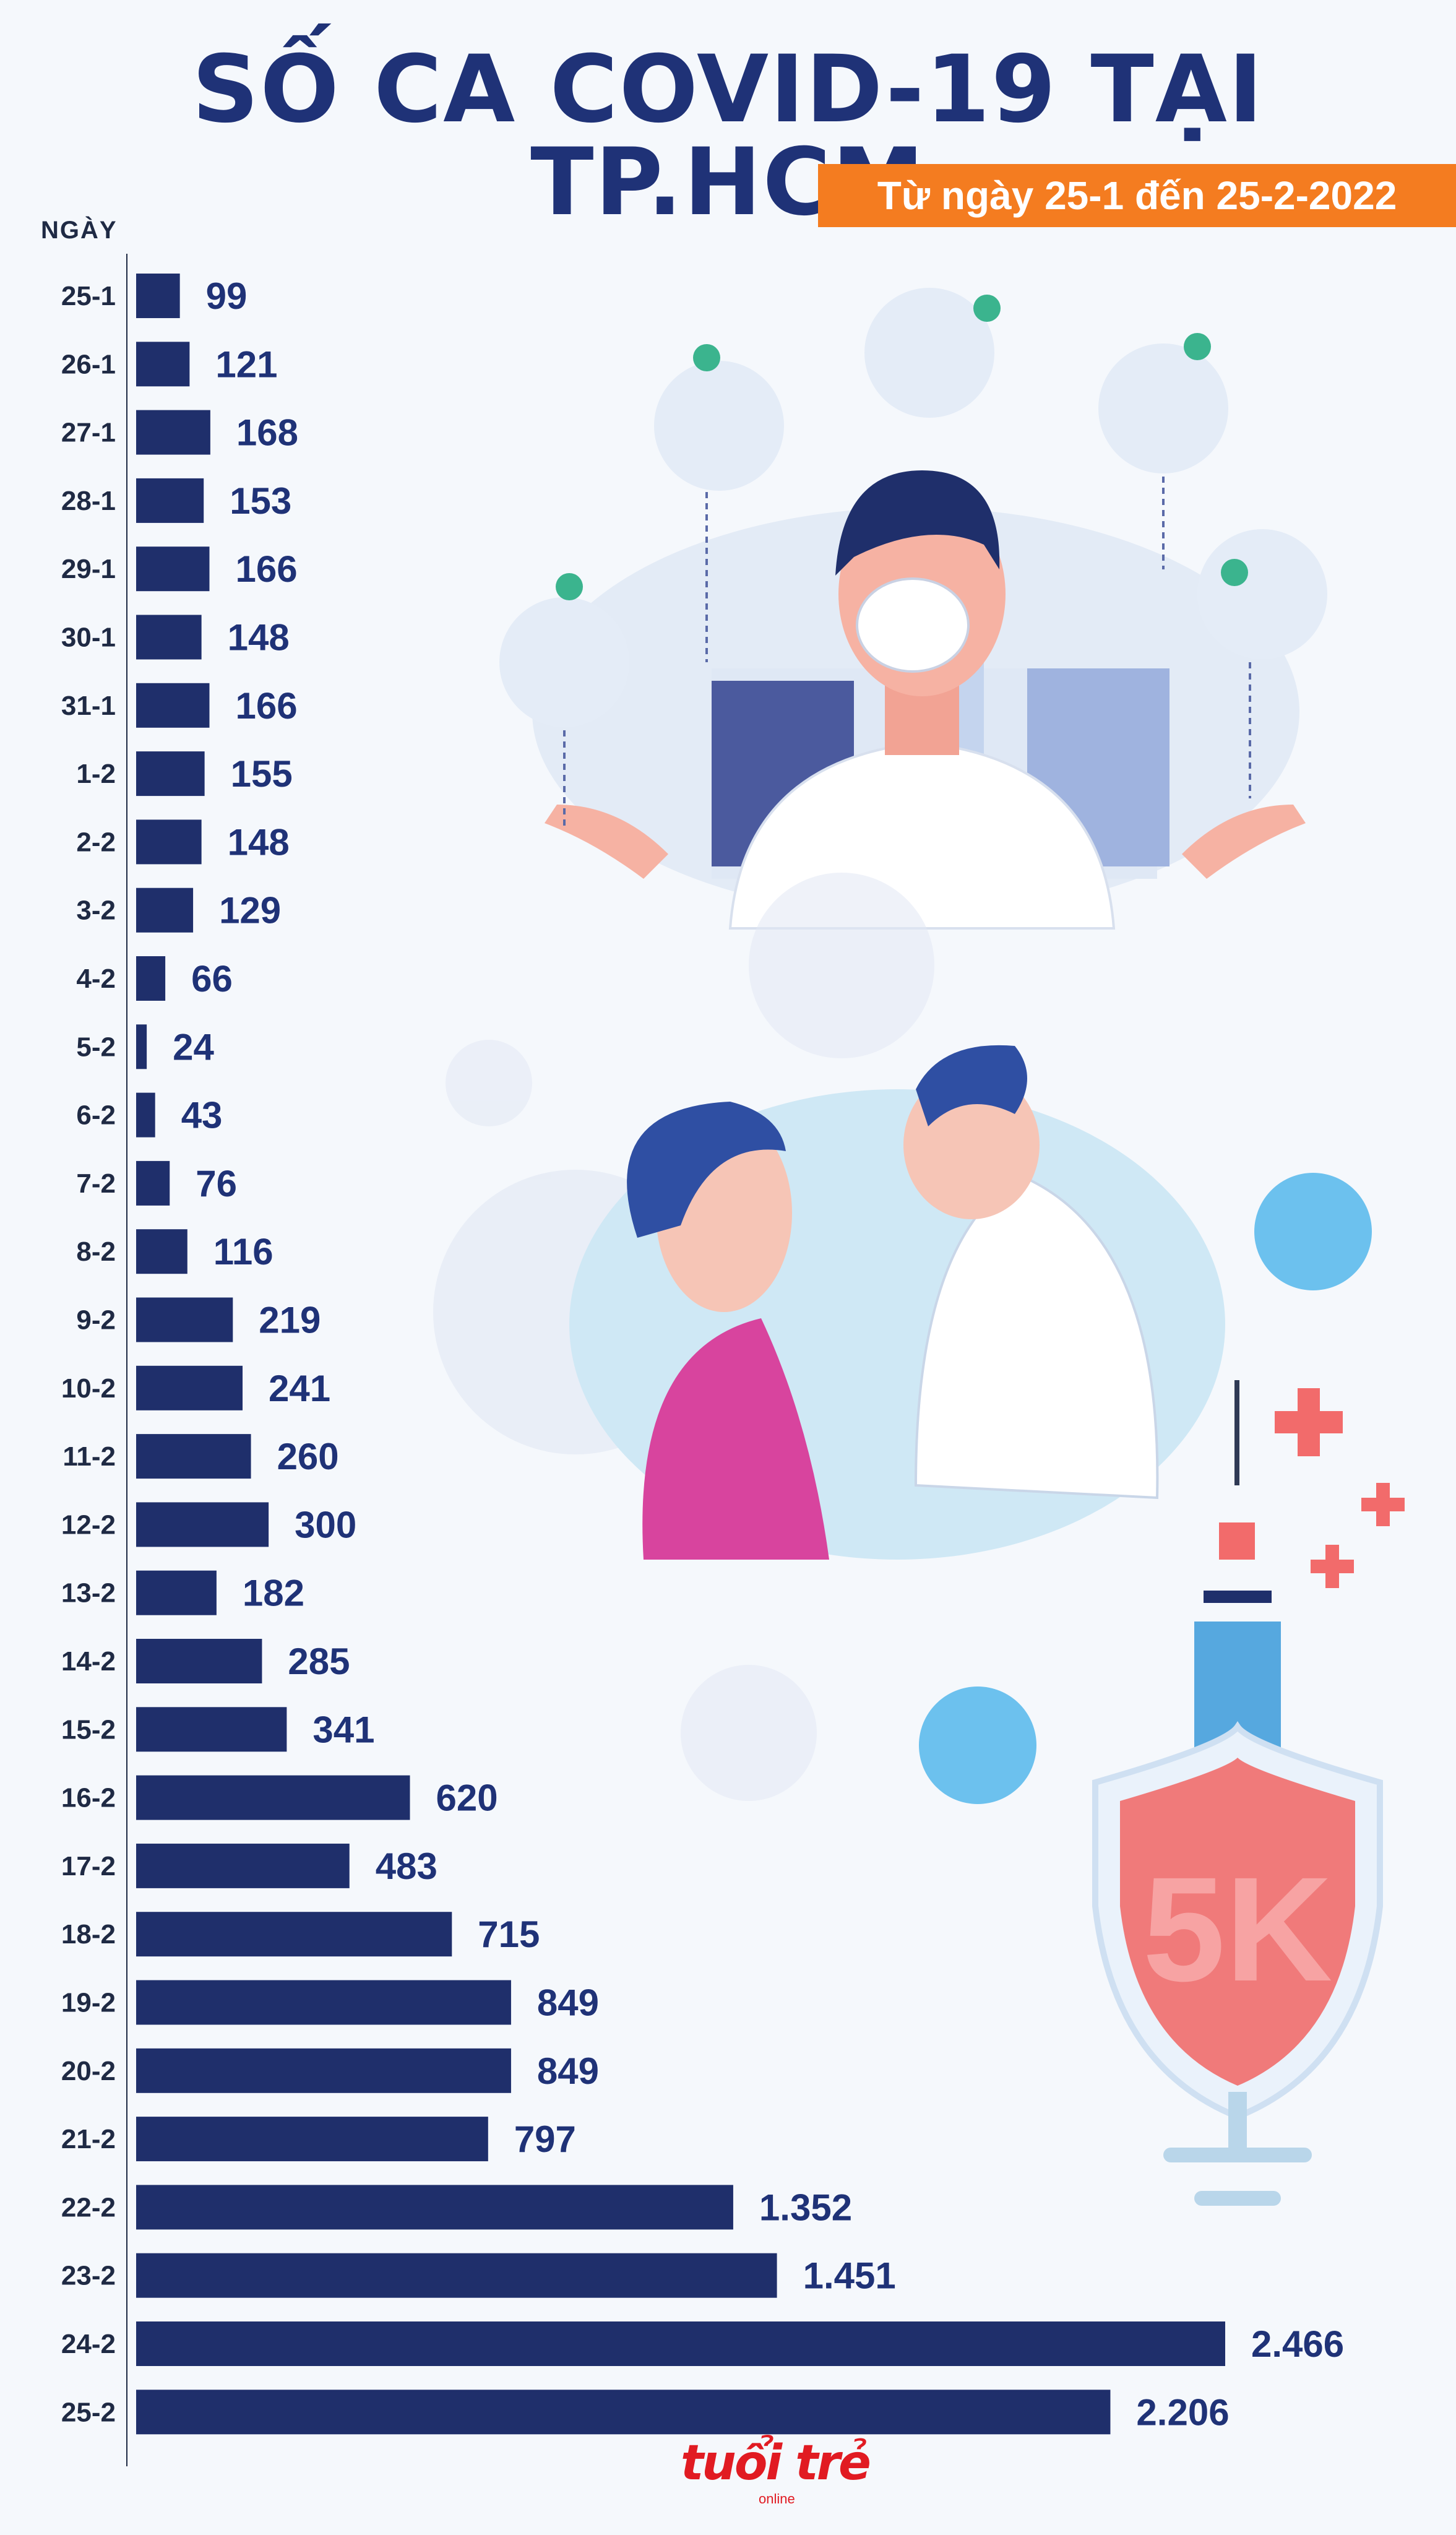  Describe the element at coordinates (406, 1866) in the screenshot. I see `bar-value-label: 483` at that location.